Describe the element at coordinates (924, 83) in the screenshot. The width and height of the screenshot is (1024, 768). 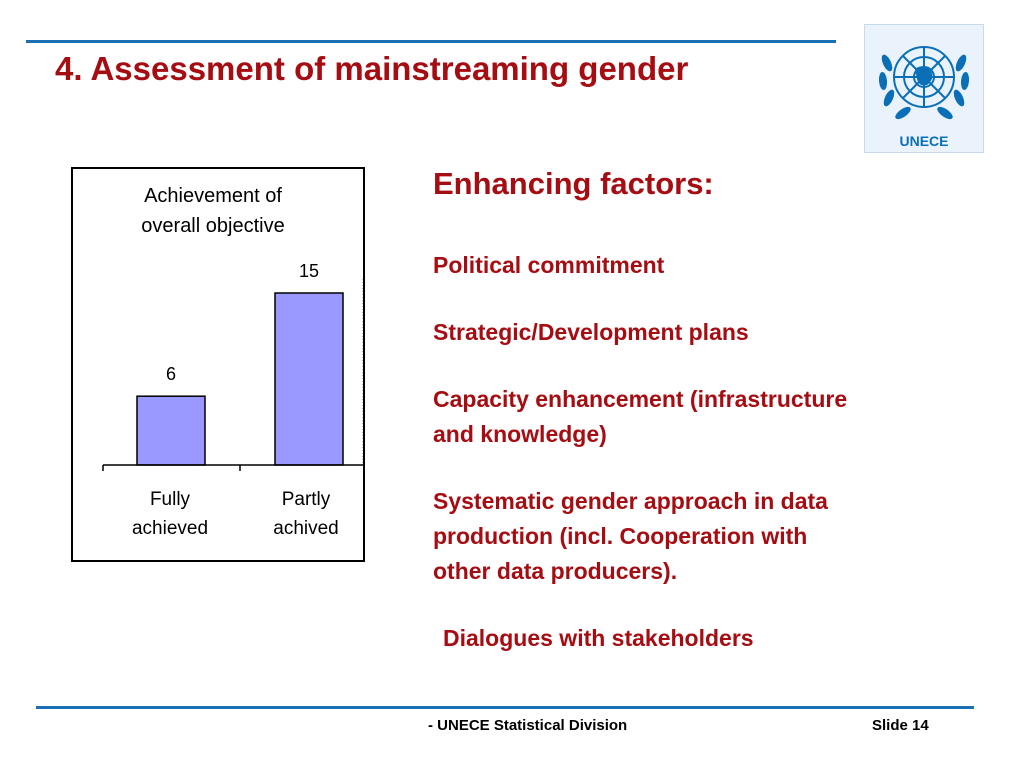
I see `un-emblem-icon` at that location.